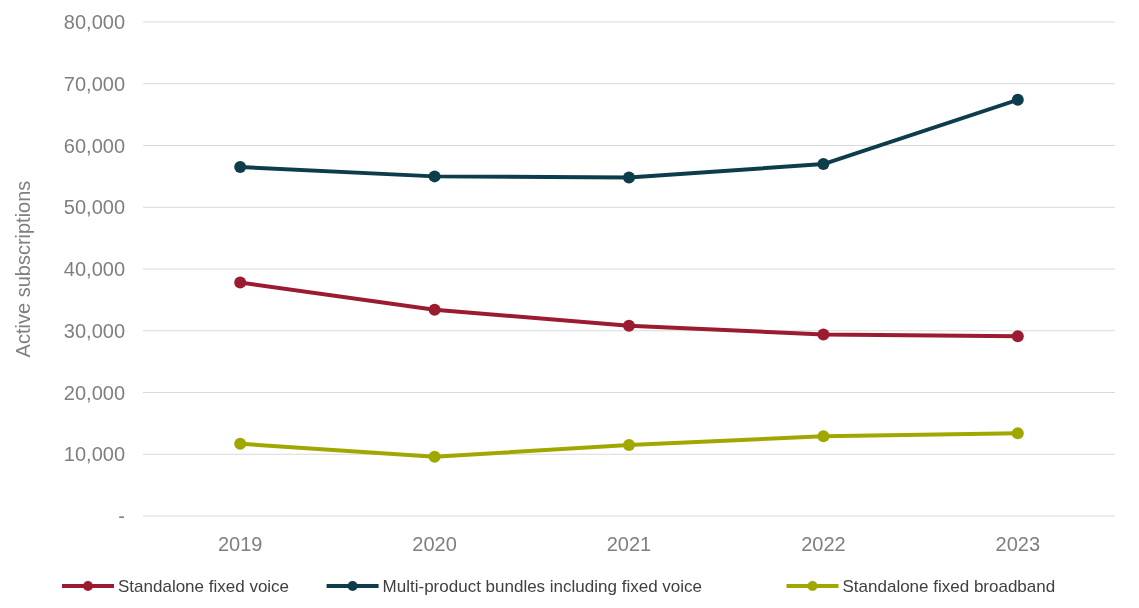  I want to click on y-tick-label: 80,000, so click(94, 22).